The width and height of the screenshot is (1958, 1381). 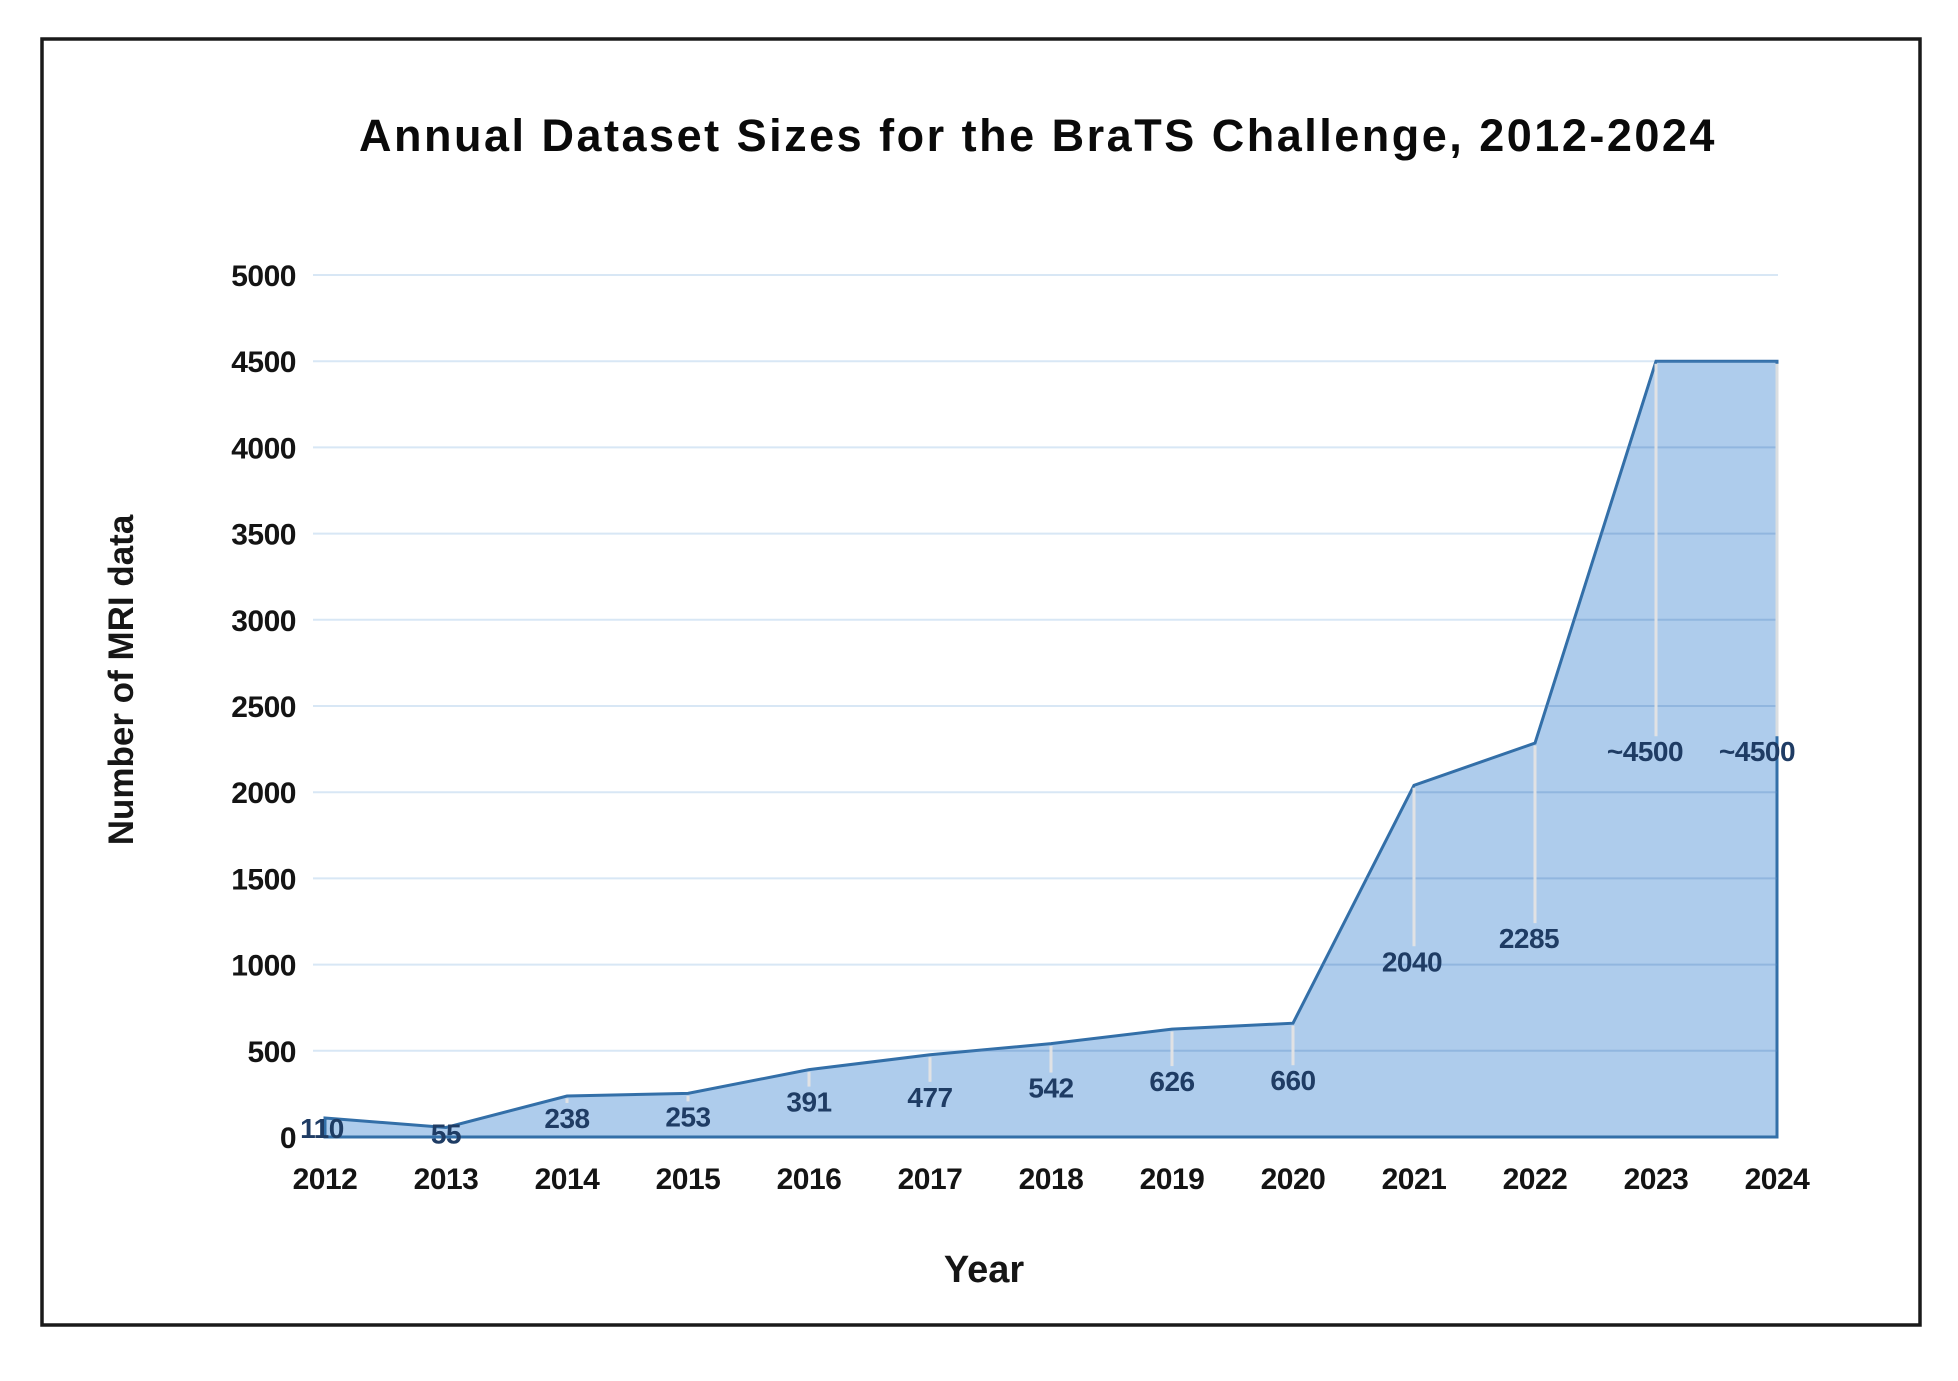 I want to click on data-label: 660, so click(x=1292, y=1080).